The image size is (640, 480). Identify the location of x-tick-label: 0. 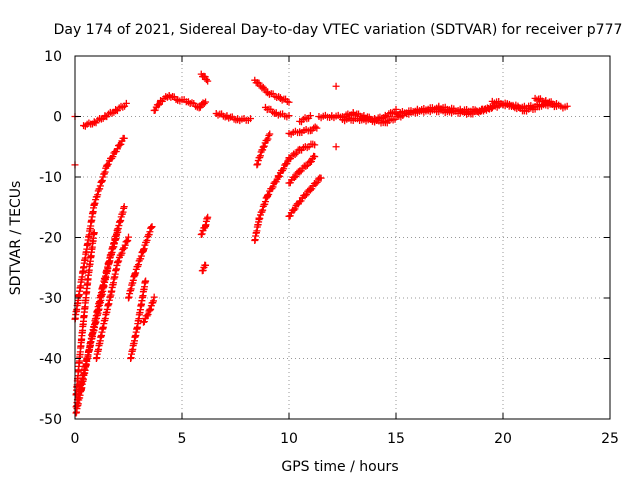
(75, 439).